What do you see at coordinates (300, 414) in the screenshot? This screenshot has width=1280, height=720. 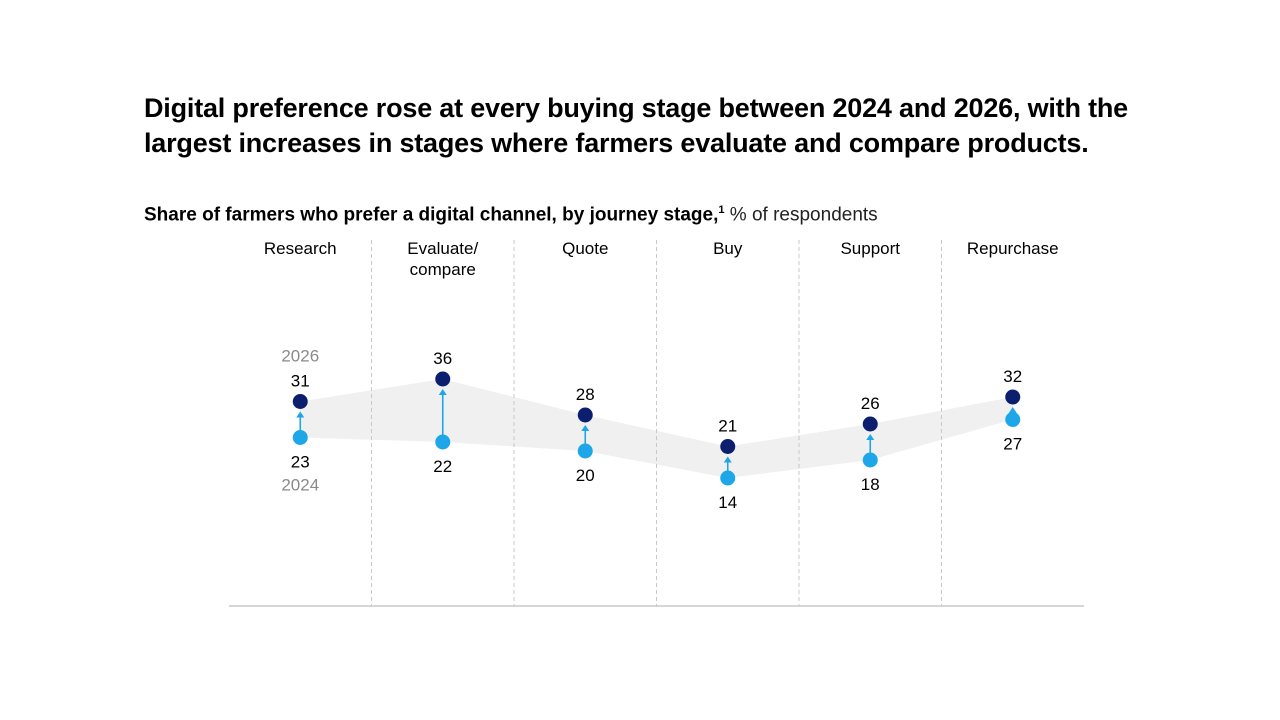 I see `arrow-head-research` at bounding box center [300, 414].